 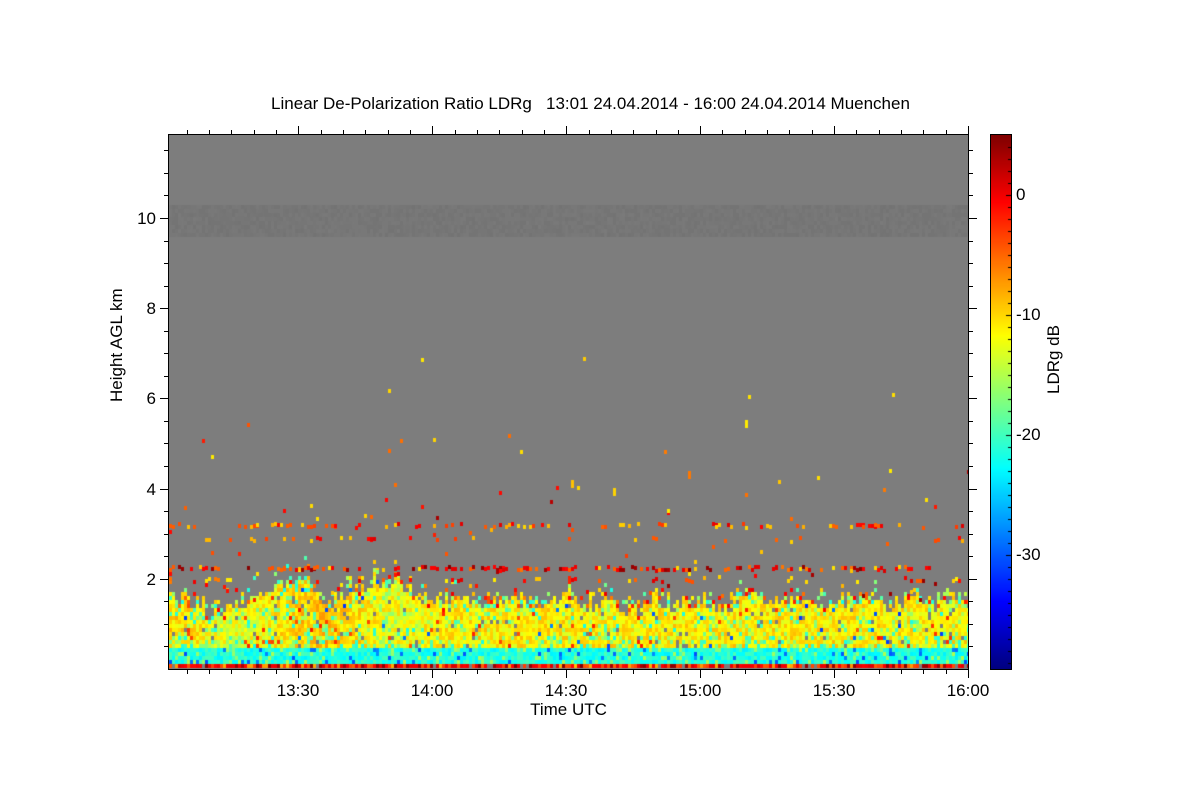 I want to click on x-tick-label: 14:00, so click(x=432, y=690).